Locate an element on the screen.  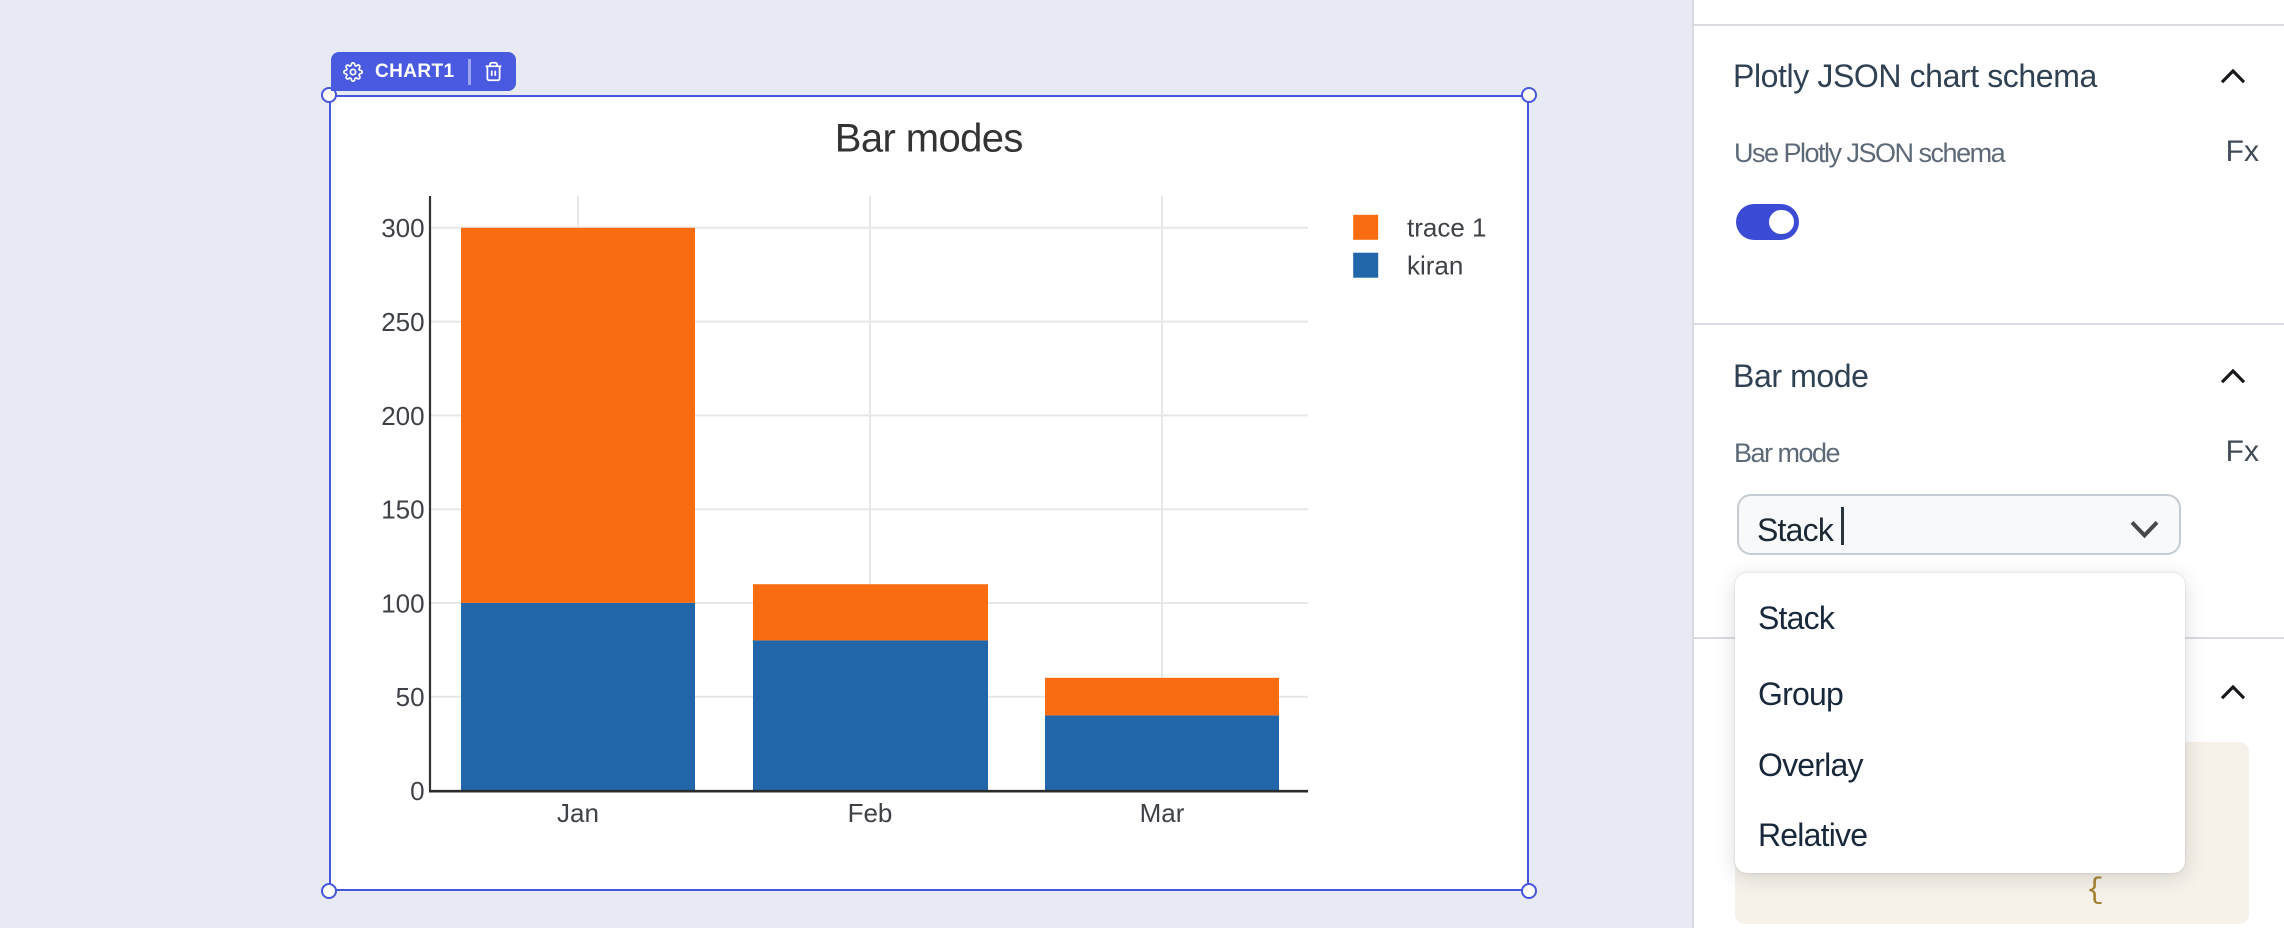
svg-text: Mar is located at coordinates (1162, 813).